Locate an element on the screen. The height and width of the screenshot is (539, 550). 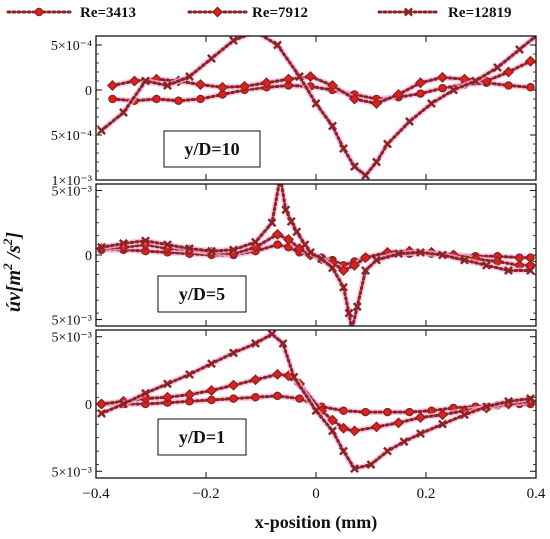
panel-label: y/D=1 is located at coordinates (202, 437).